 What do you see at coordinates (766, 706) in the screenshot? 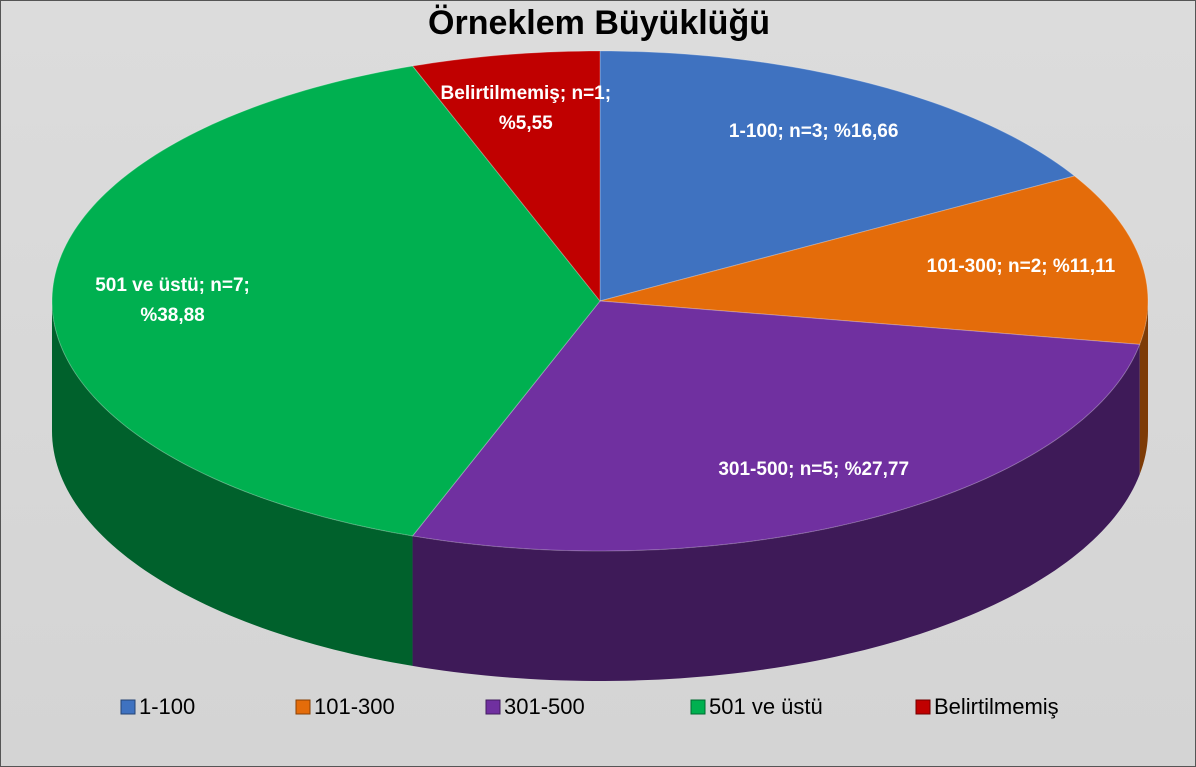
I see `legend-label: 501 ve üstü` at bounding box center [766, 706].